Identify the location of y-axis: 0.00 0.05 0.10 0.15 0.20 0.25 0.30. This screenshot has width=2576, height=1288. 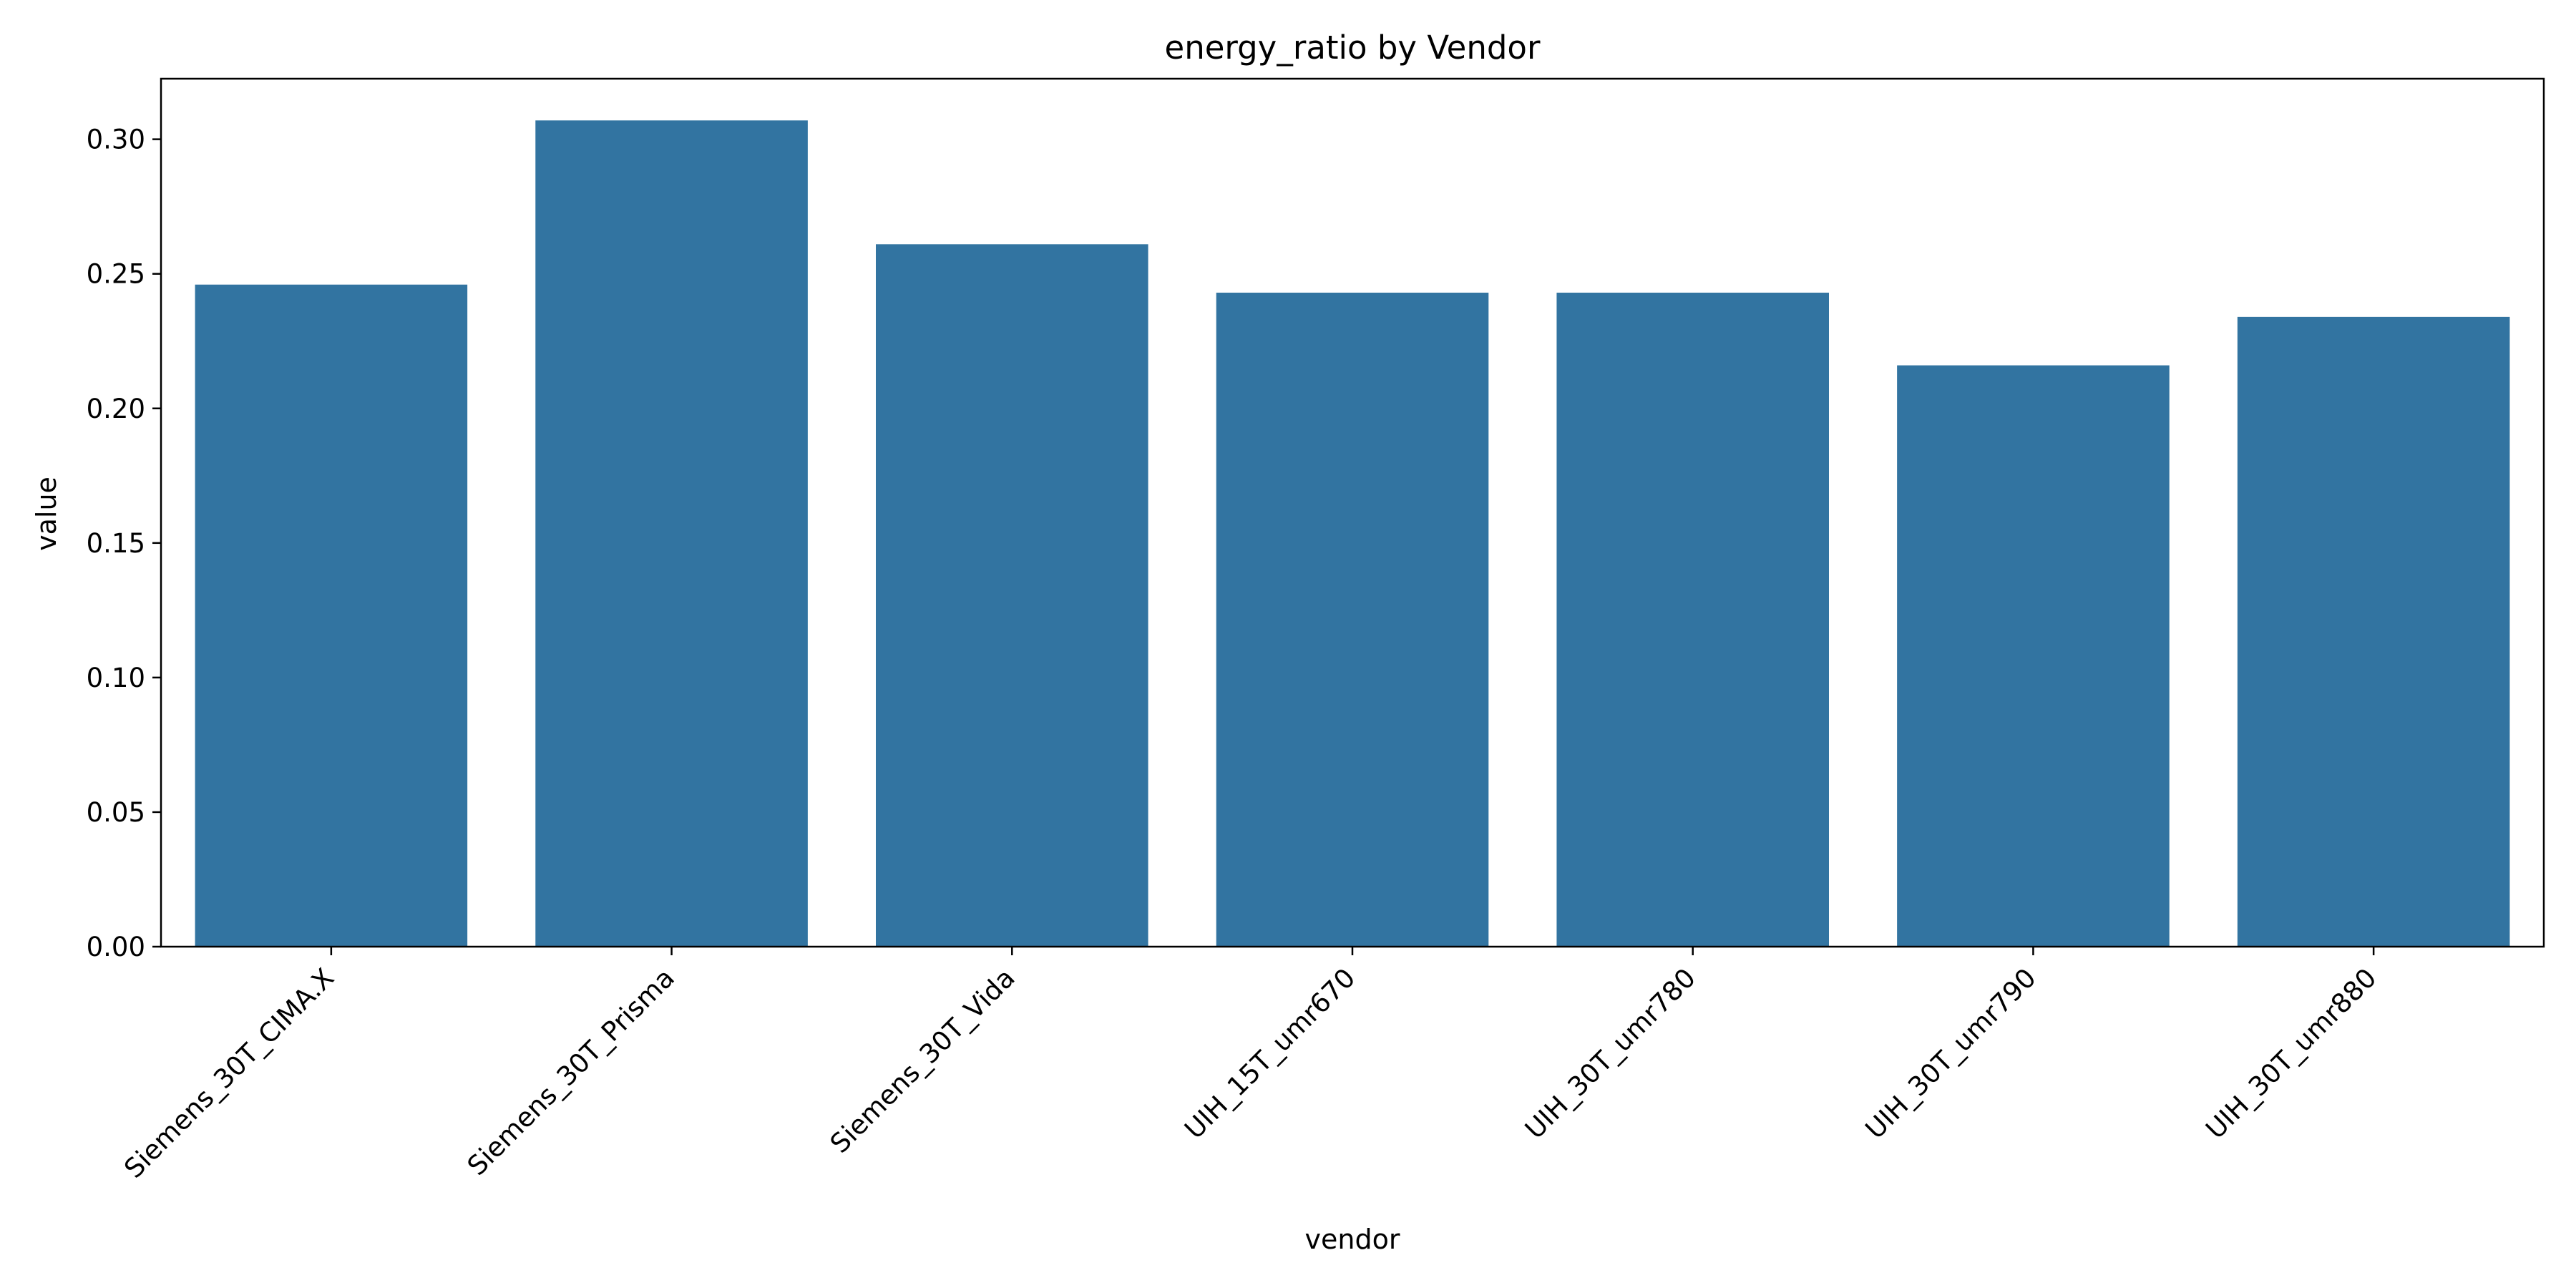
(124, 543).